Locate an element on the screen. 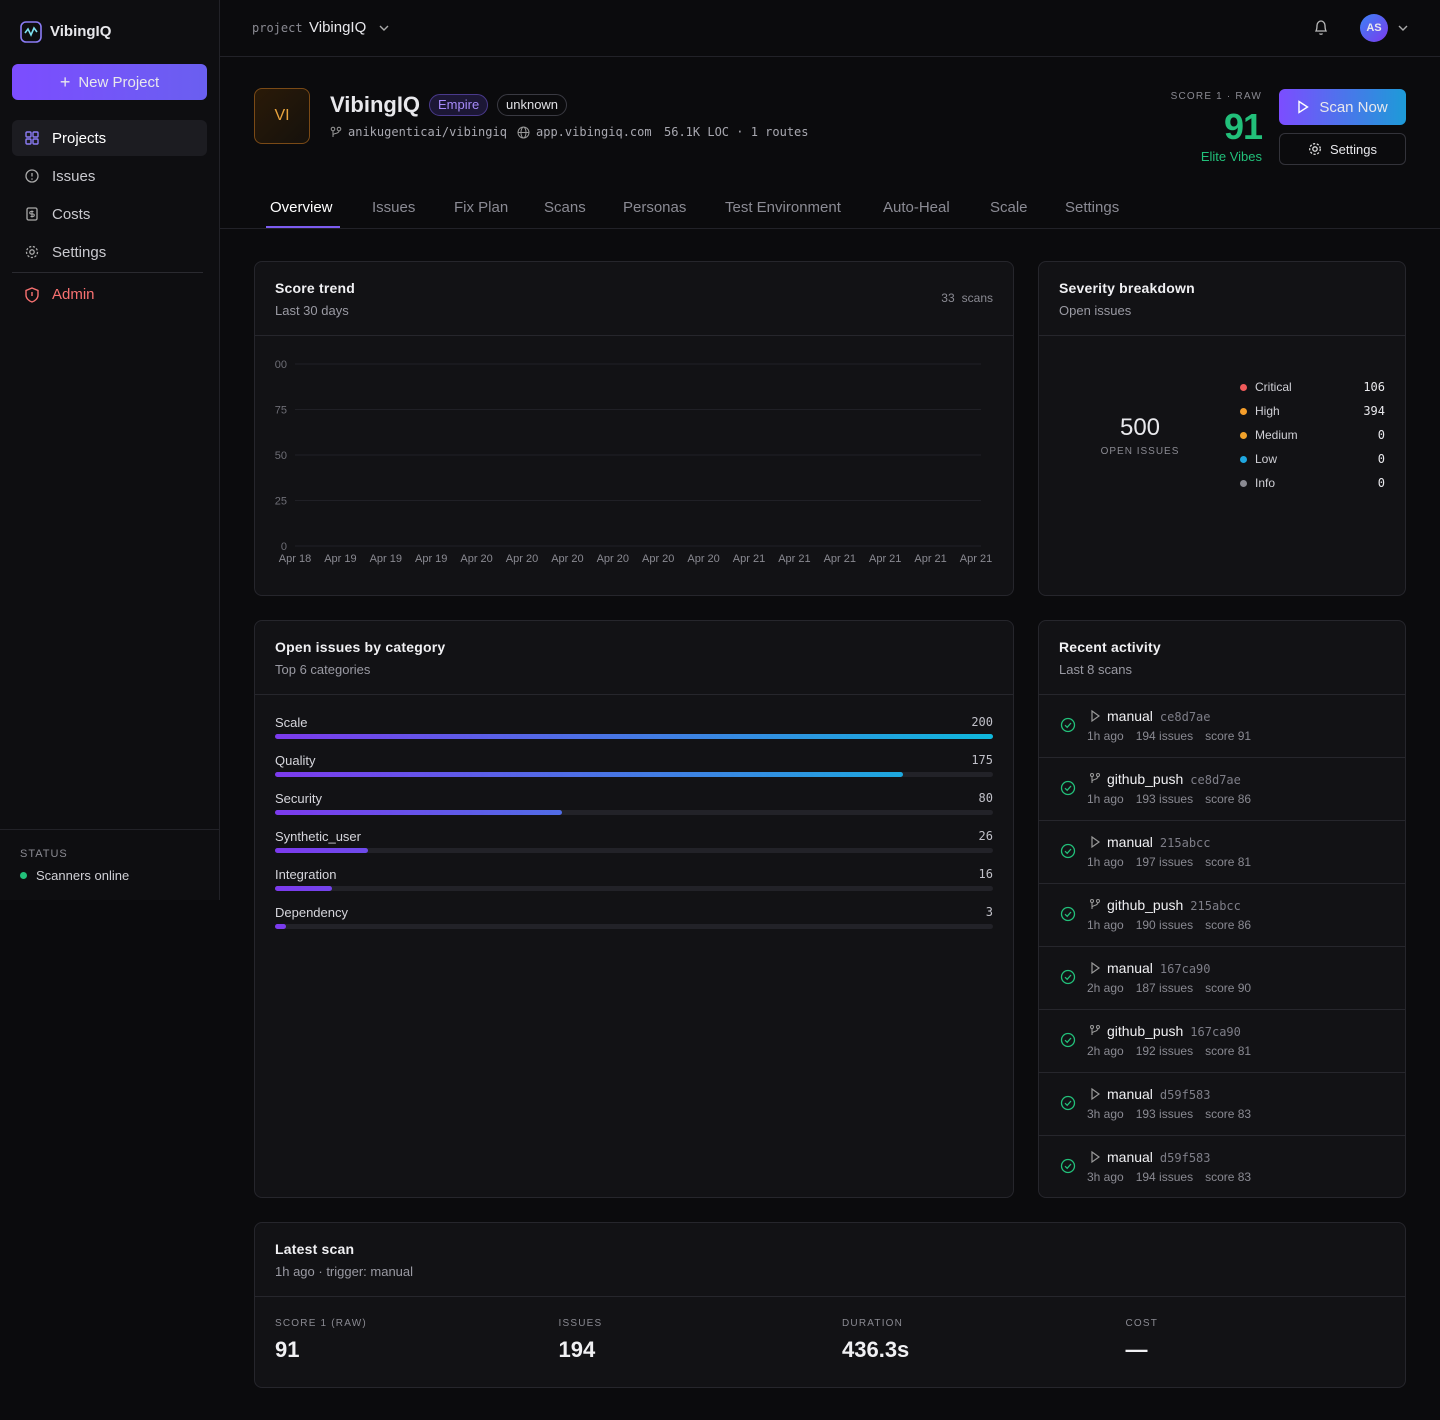 This screenshot has width=1440, height=1420. tab: Overview is located at coordinates (301, 207).